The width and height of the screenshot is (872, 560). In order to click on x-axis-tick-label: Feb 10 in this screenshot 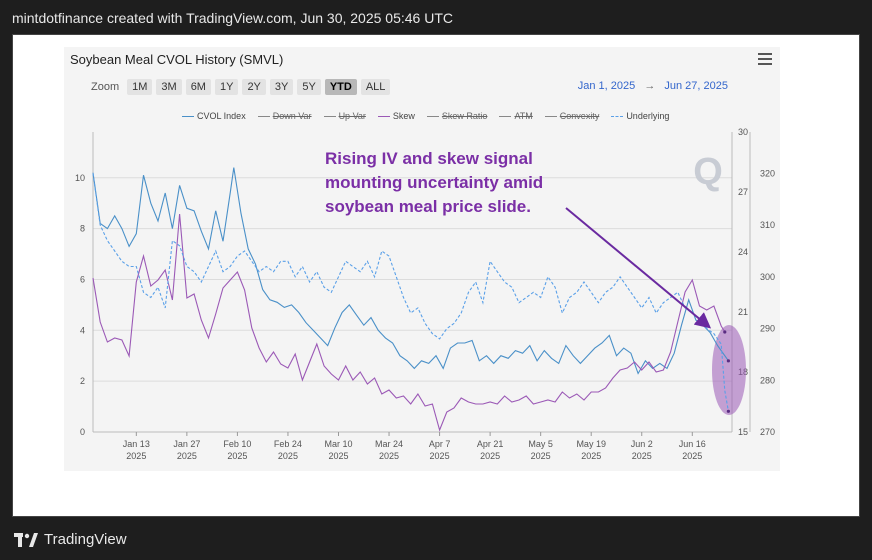, I will do `click(237, 444)`.